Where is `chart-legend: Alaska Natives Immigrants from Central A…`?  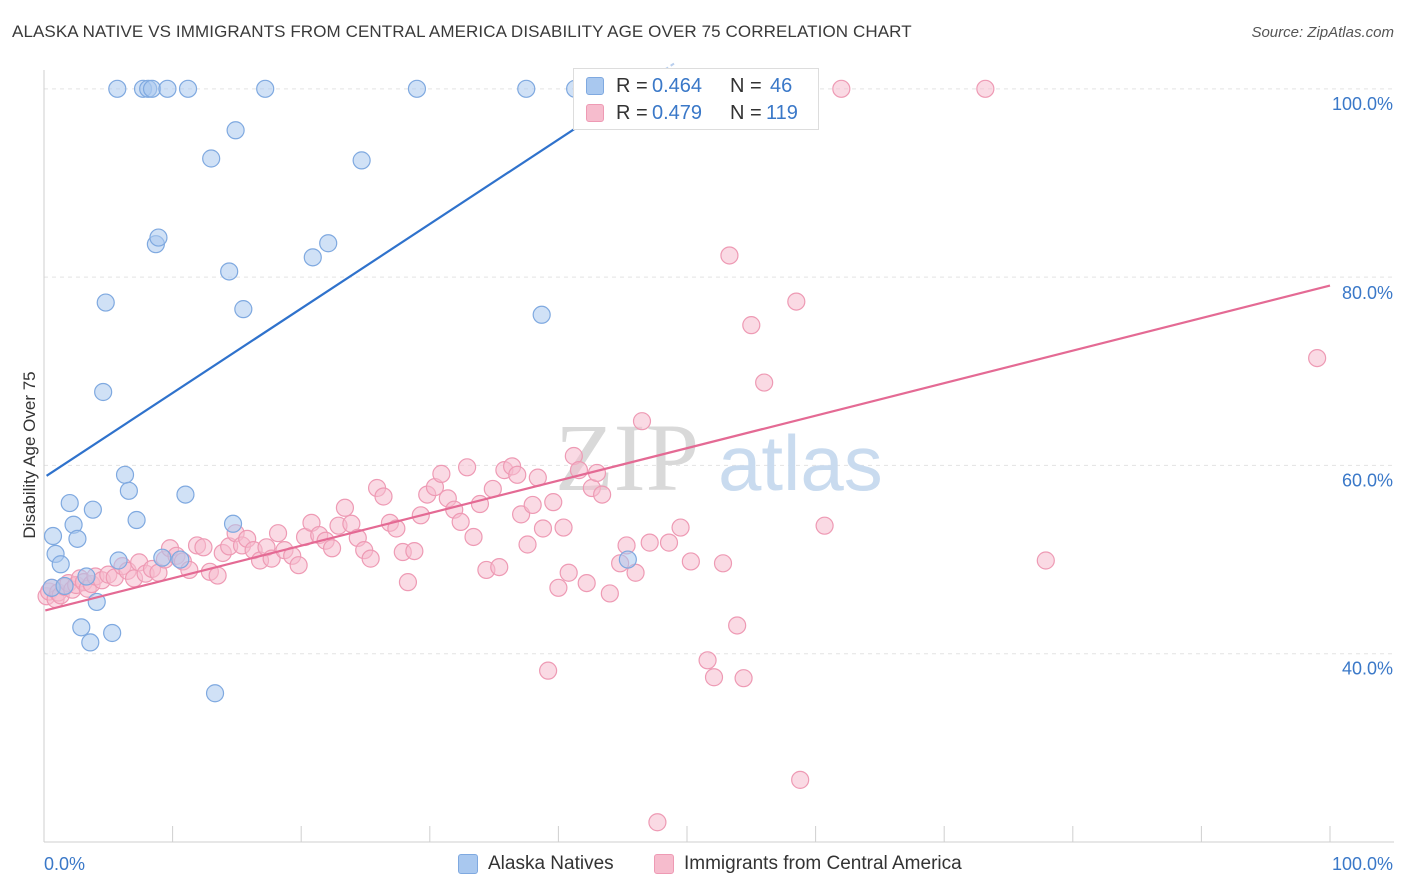
chart-legend: Alaska Natives Immigrants from Central A… is located at coordinates (703, 865).